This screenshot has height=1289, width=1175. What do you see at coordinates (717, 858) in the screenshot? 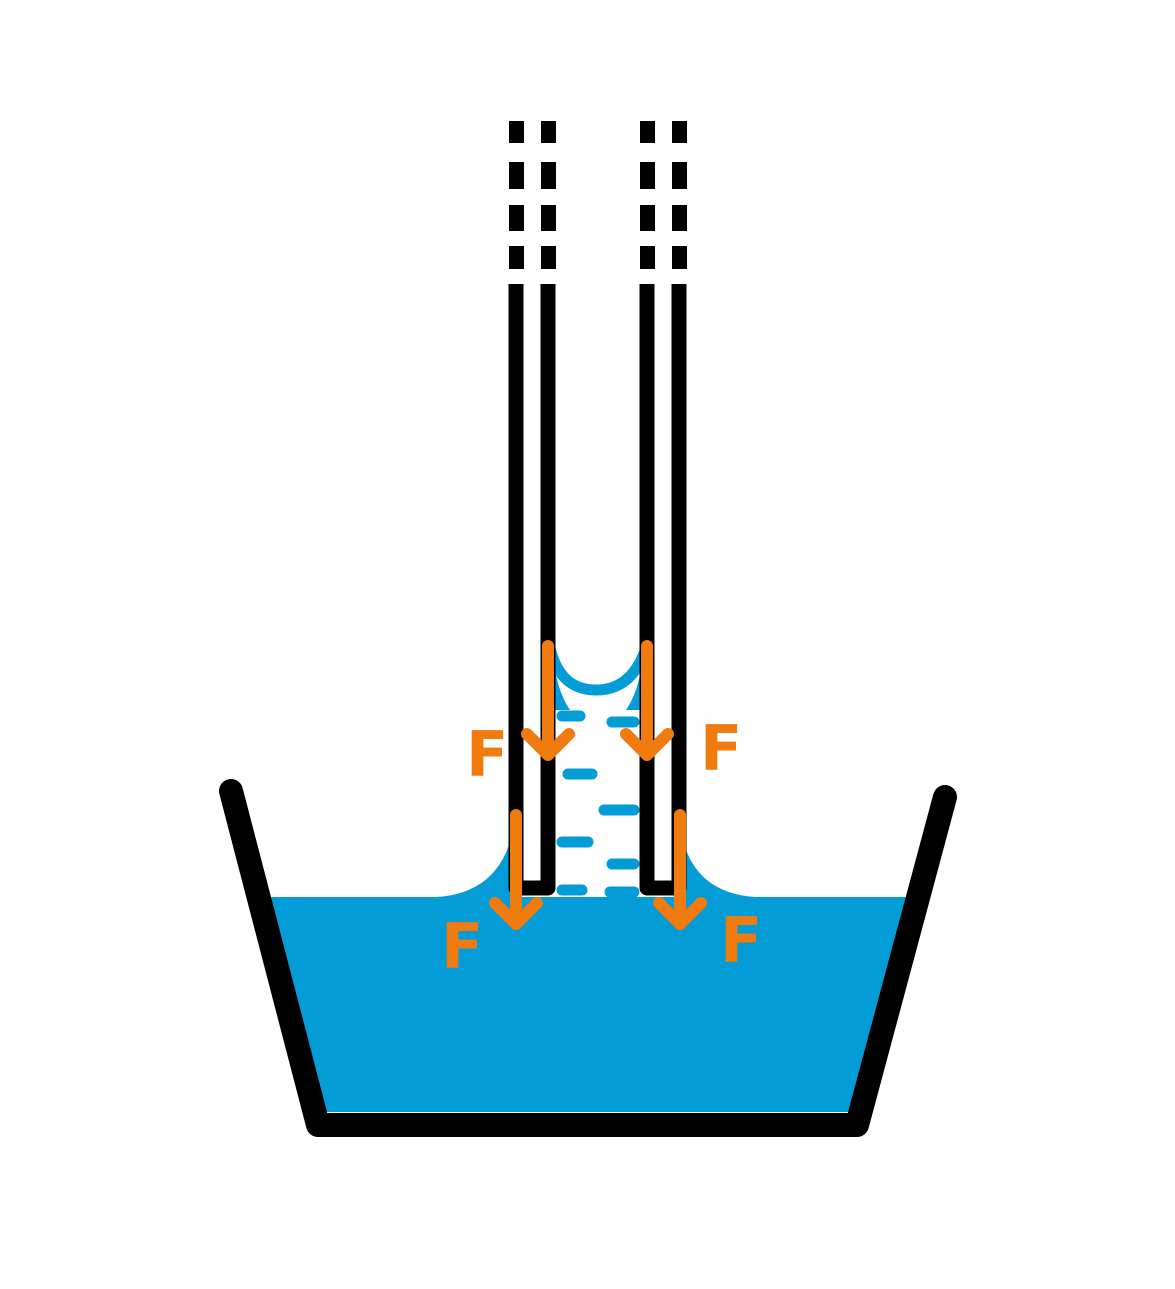
I see `outer-meniscus-right` at bounding box center [717, 858].